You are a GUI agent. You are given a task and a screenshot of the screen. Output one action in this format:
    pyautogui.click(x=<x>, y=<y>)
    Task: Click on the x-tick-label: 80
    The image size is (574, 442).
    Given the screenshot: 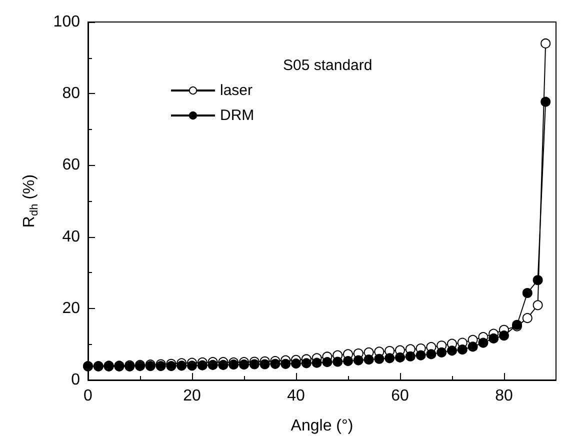 What is the action you would take?
    pyautogui.click(x=504, y=396)
    